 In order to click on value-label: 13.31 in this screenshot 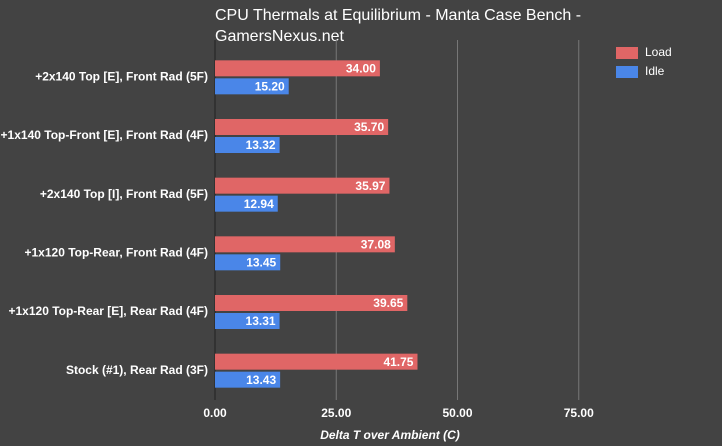, I will do `click(261, 321)`.